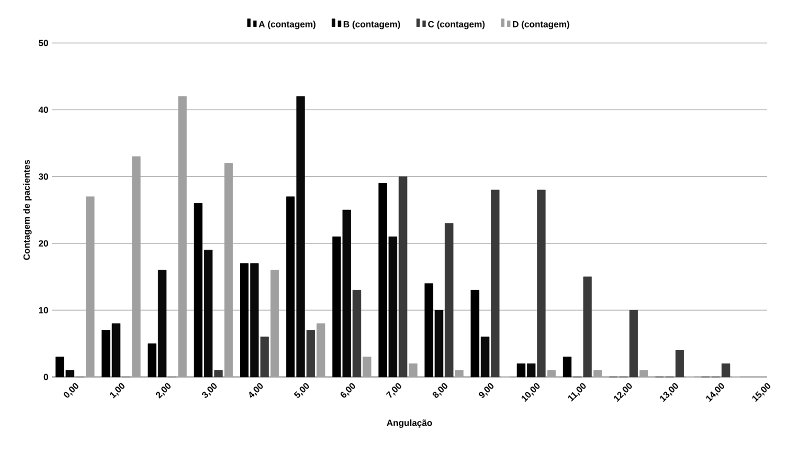 Image resolution: width=800 pixels, height=463 pixels. I want to click on x-tick-label: 7,00, so click(394, 390).